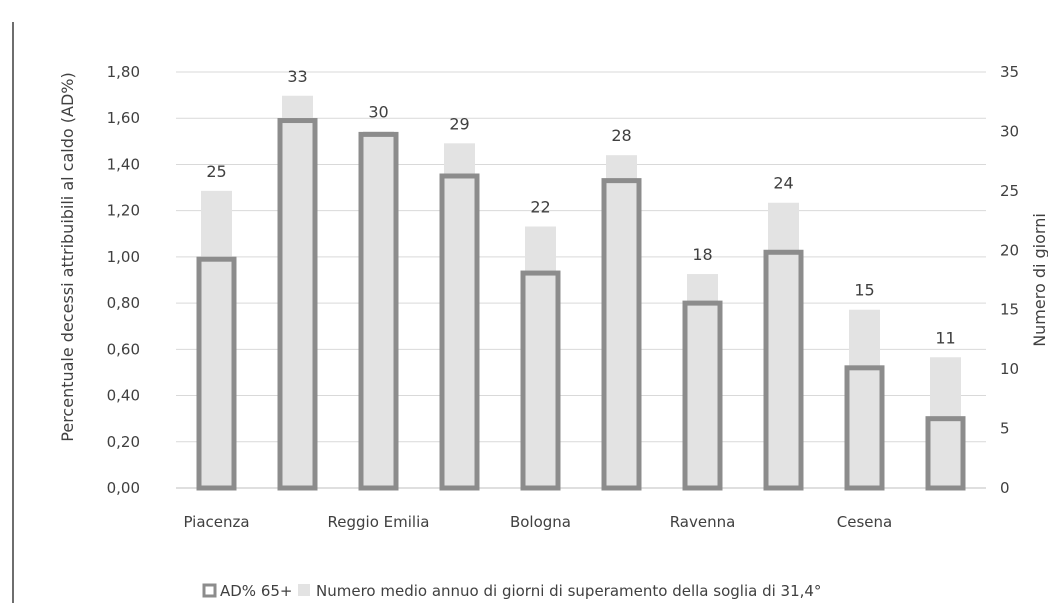  What do you see at coordinates (123, 396) in the screenshot?
I see `left-tick-label: 0,40` at bounding box center [123, 396].